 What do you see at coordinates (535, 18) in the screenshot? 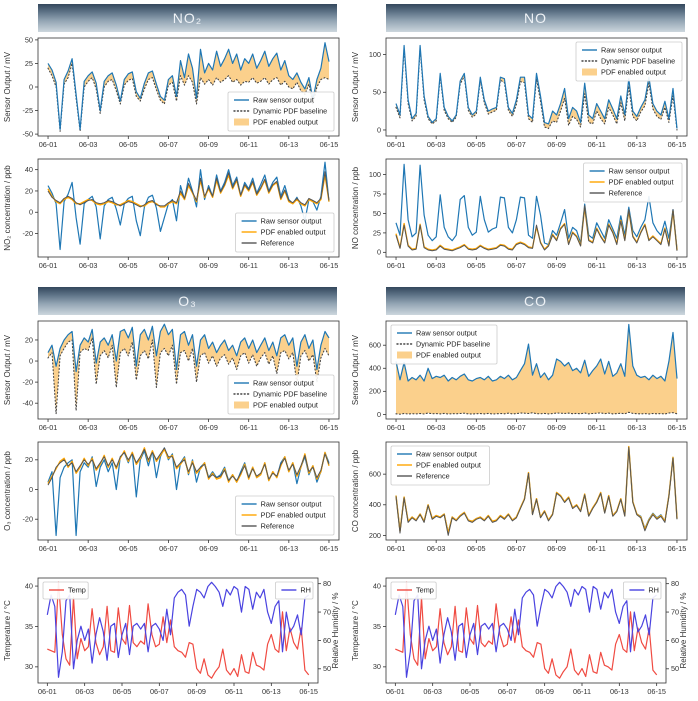
I see `panel-title-no: NO` at bounding box center [535, 18].